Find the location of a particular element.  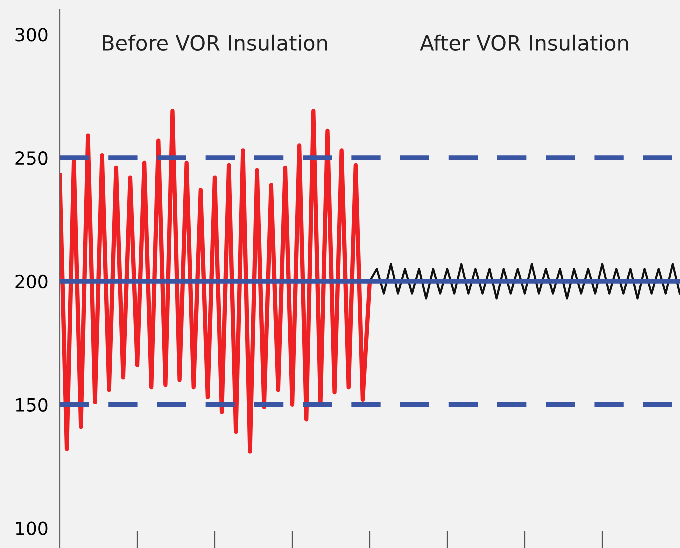

annotation: Before VOR Insulation is located at coordinates (215, 43).